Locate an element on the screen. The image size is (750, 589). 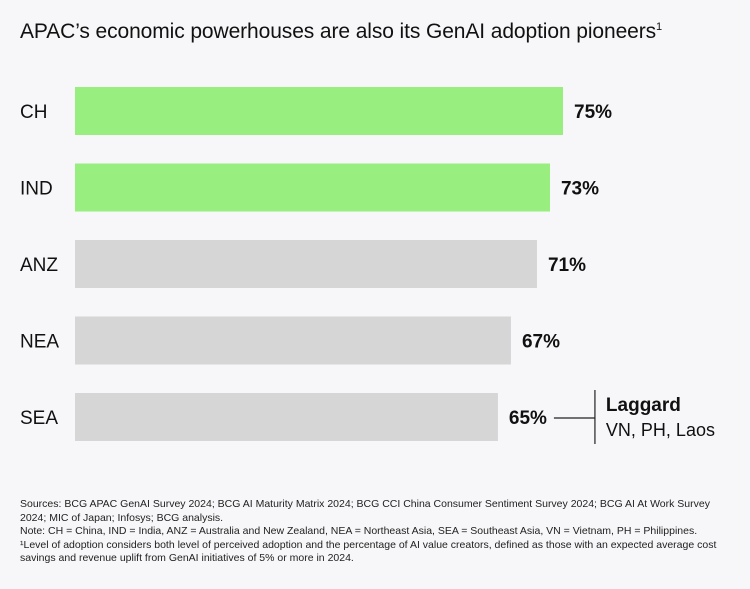
bar-anz is located at coordinates (306, 264).